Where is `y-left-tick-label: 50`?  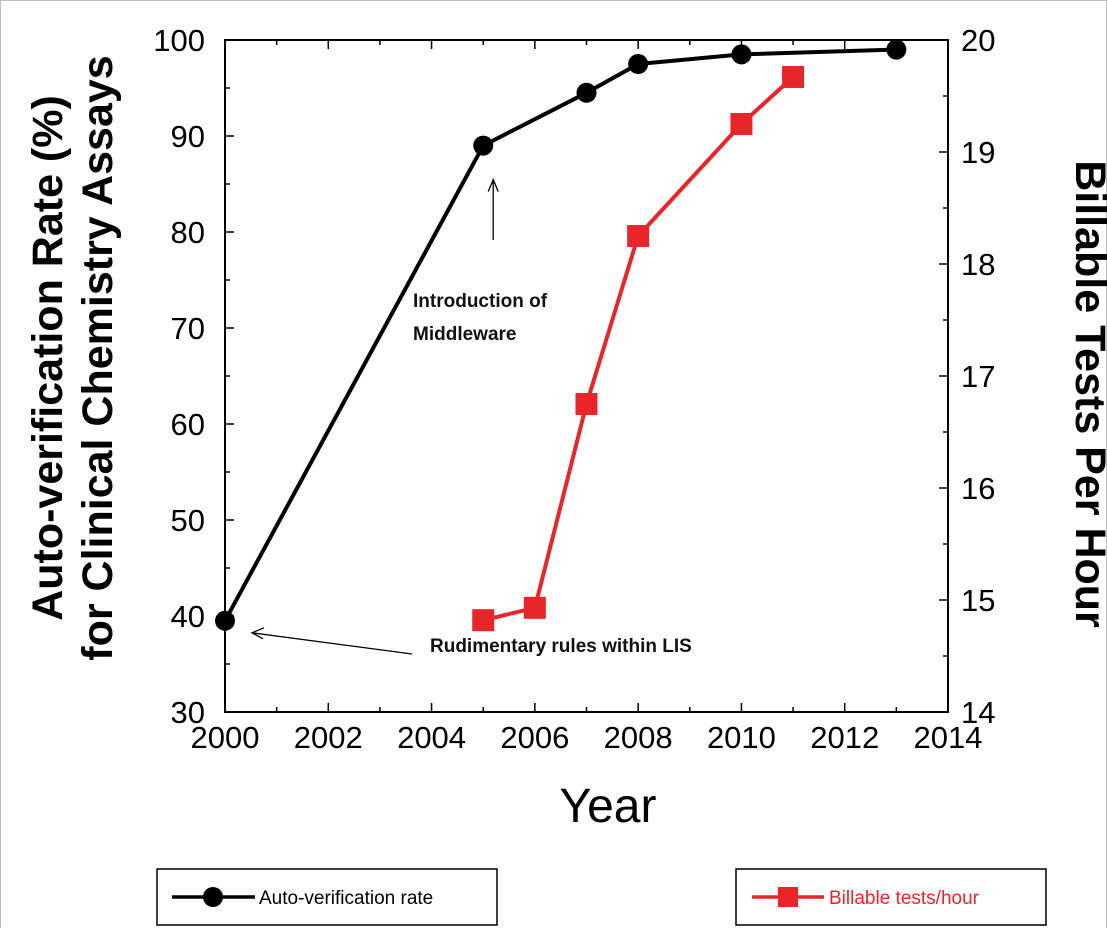 y-left-tick-label: 50 is located at coordinates (188, 520).